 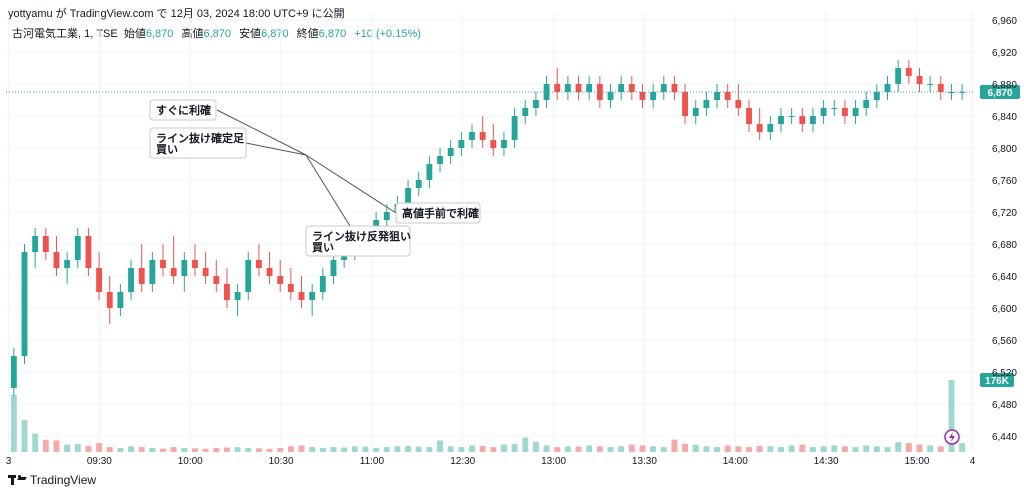 I want to click on last-price-label: 6,870, so click(x=999, y=93).